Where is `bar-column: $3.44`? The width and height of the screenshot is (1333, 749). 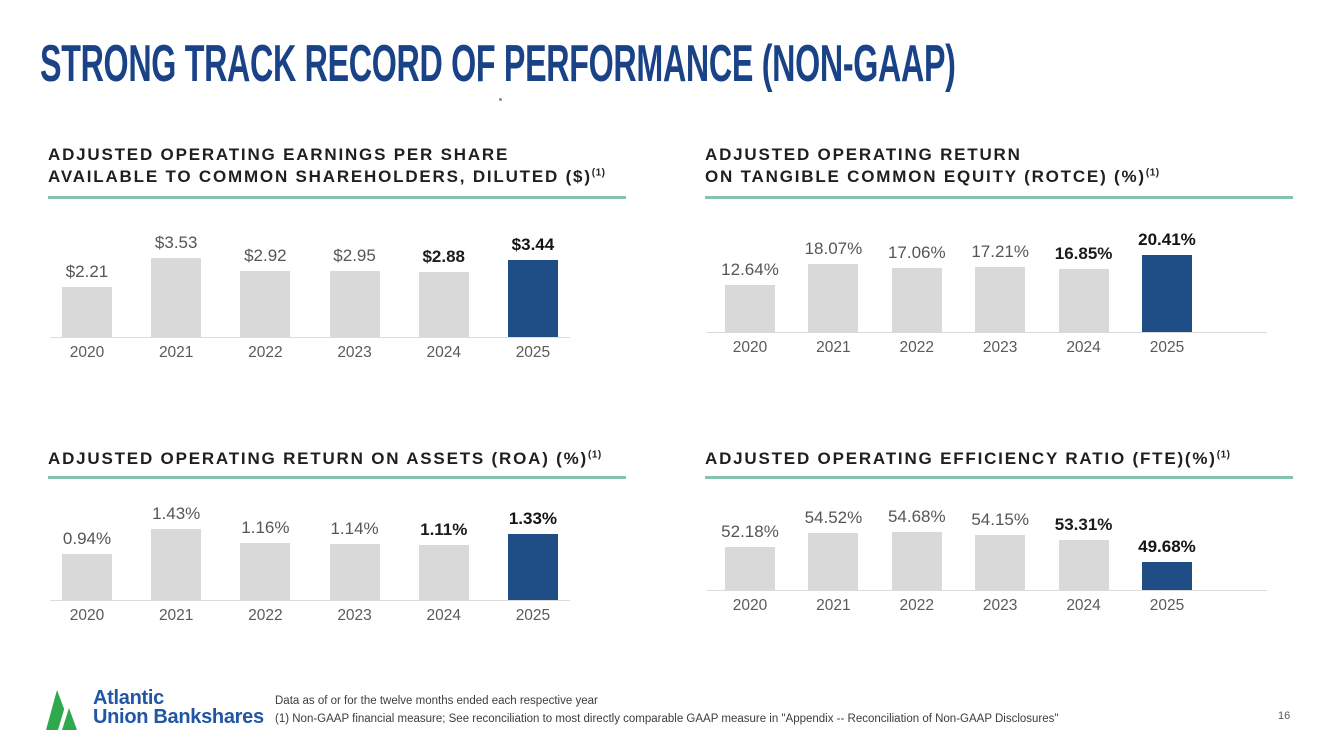 bar-column: $3.44 is located at coordinates (532, 286).